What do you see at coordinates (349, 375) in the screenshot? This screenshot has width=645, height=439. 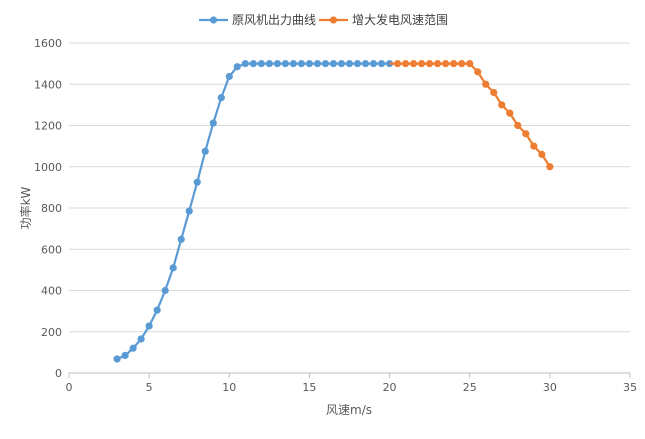 I see `axes` at bounding box center [349, 375].